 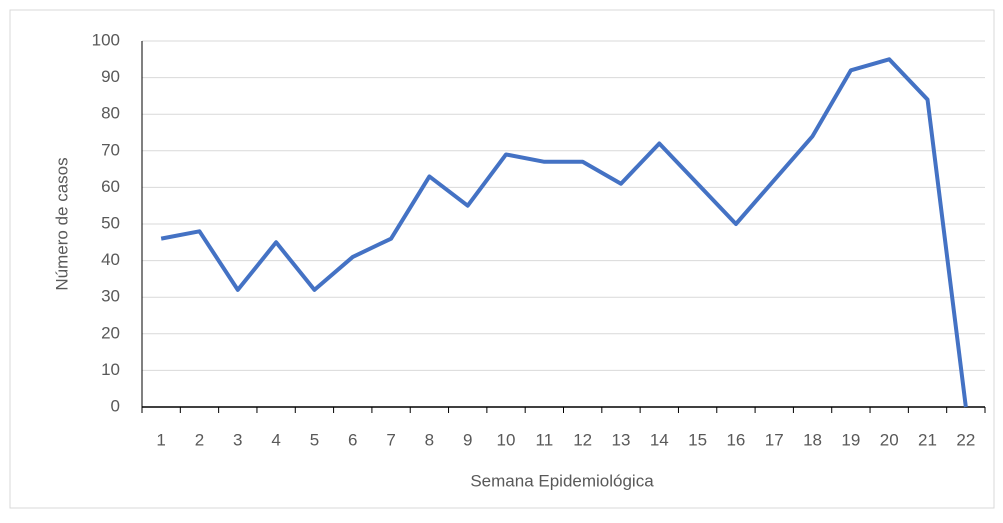 I want to click on x-tick-label: 7, so click(x=390, y=439).